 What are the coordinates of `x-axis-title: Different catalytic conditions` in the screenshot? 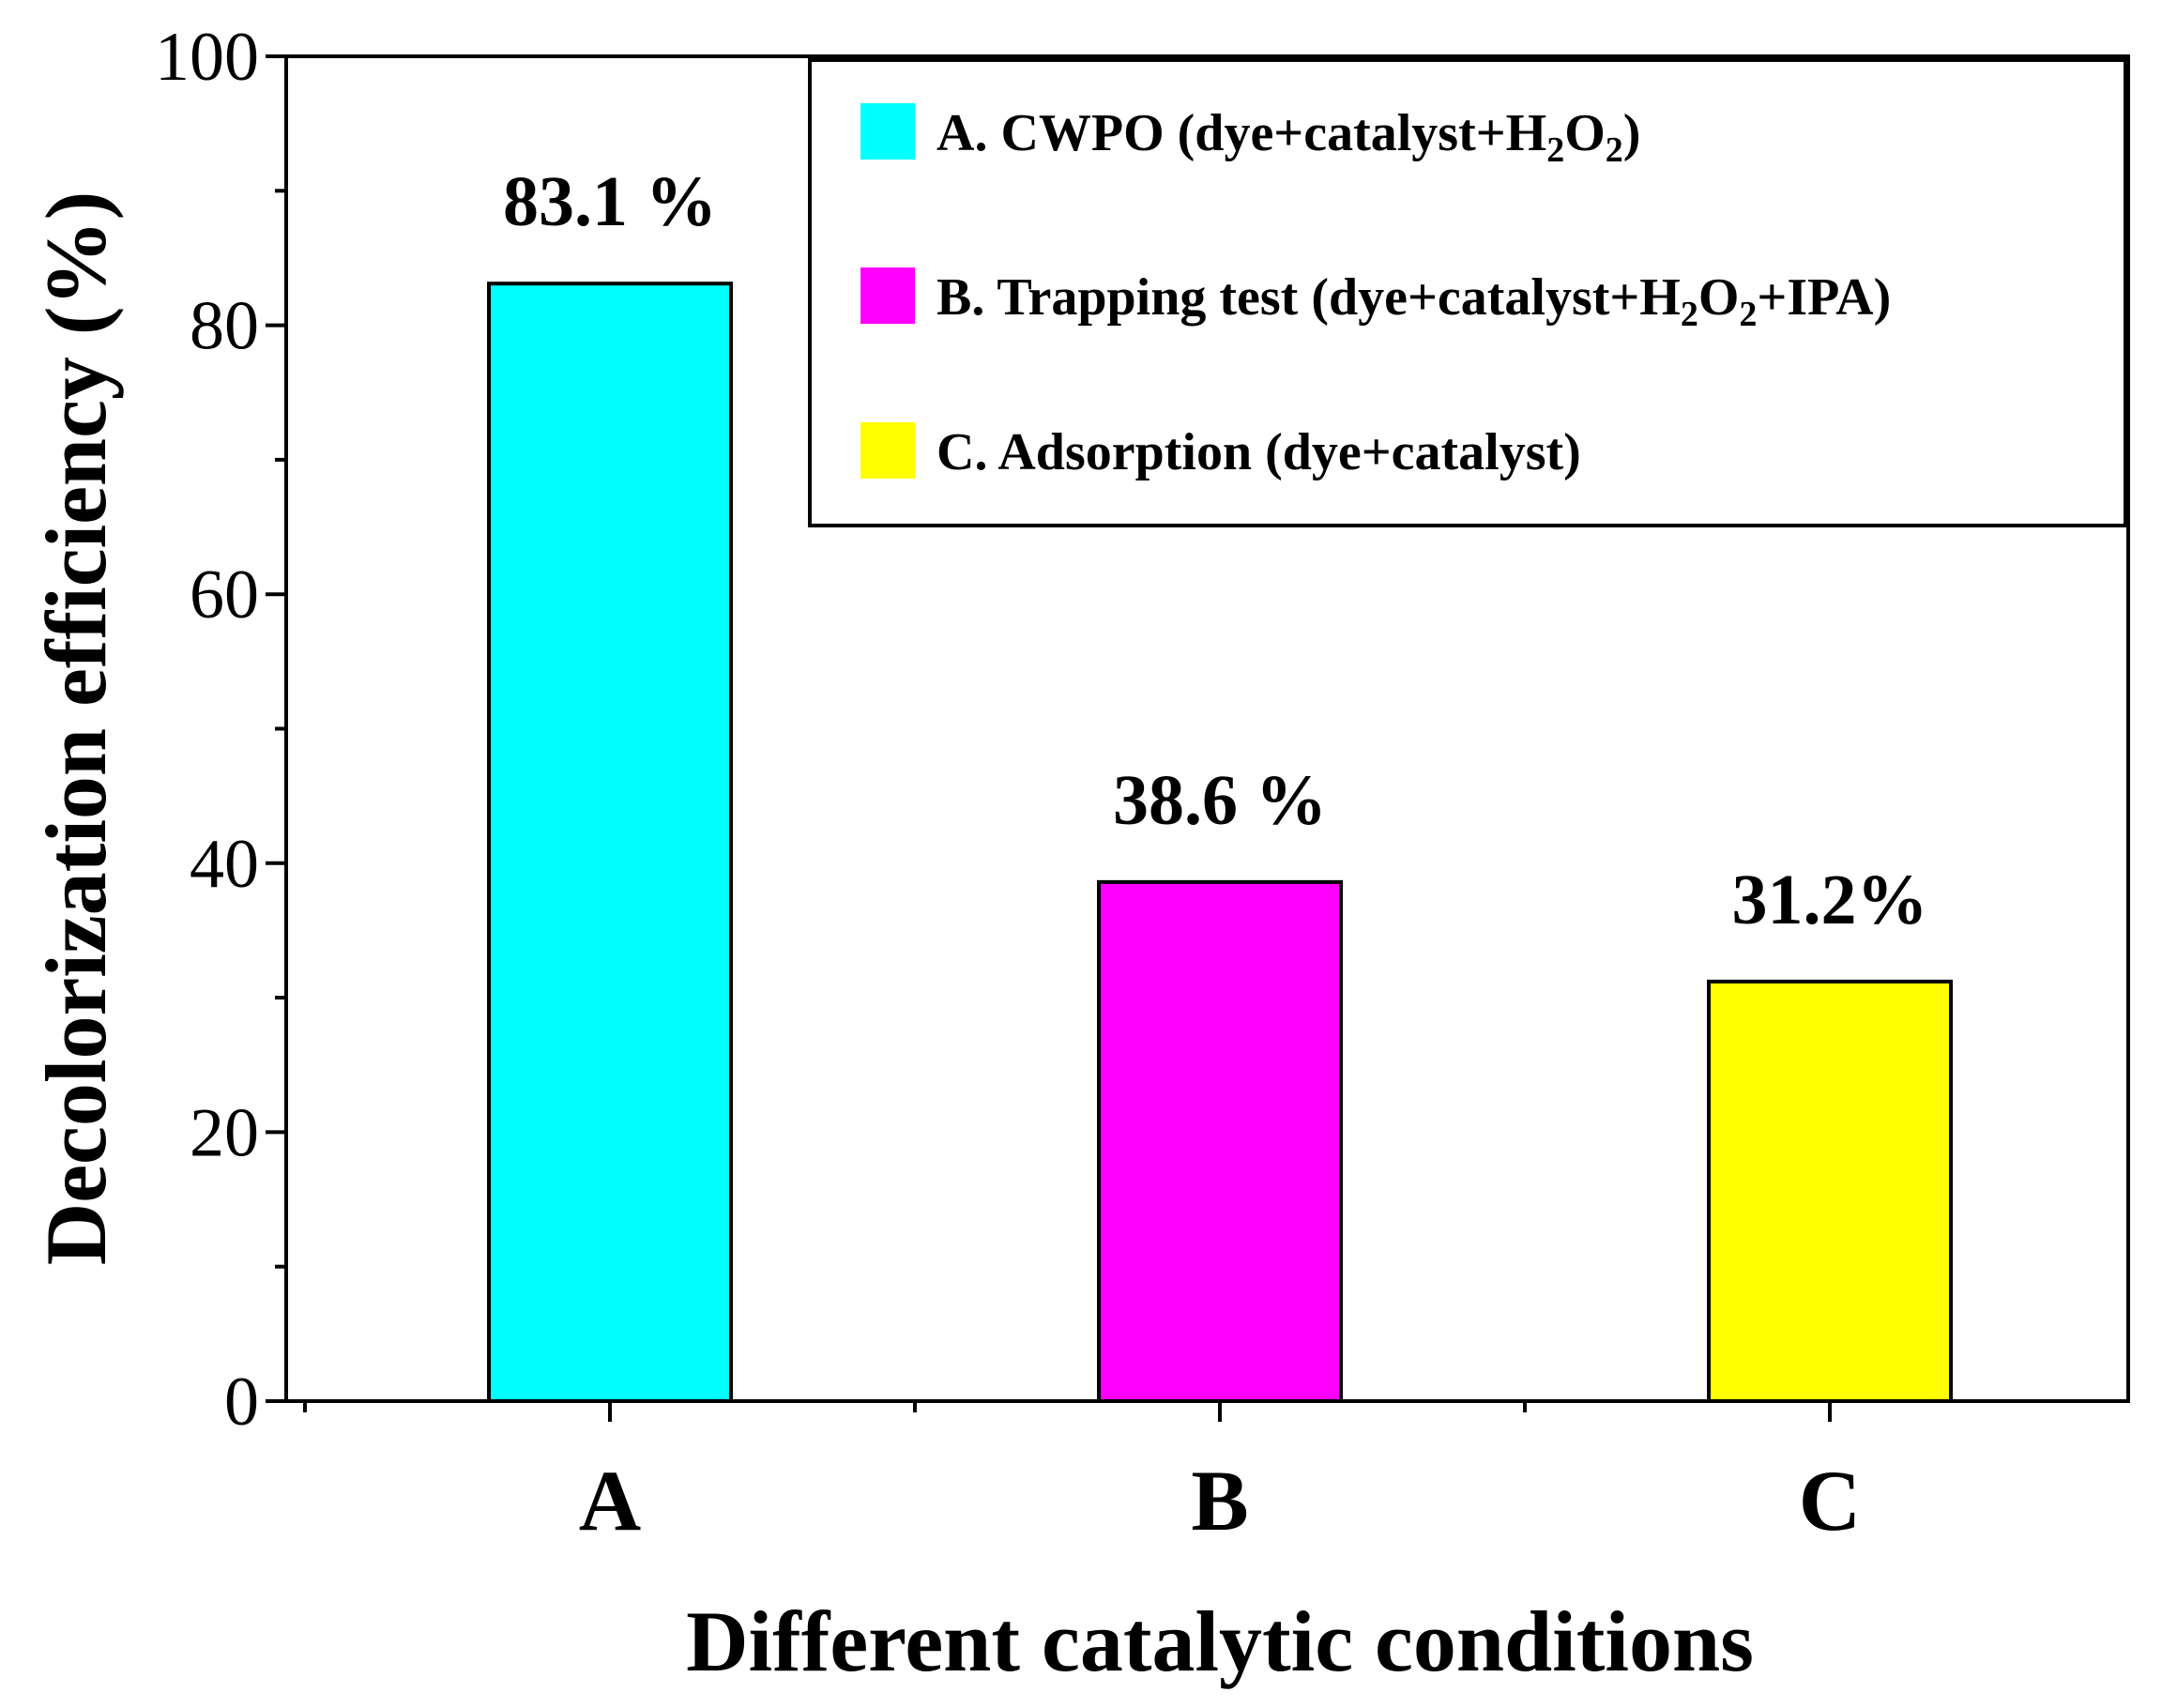 It's located at (1220, 1642).